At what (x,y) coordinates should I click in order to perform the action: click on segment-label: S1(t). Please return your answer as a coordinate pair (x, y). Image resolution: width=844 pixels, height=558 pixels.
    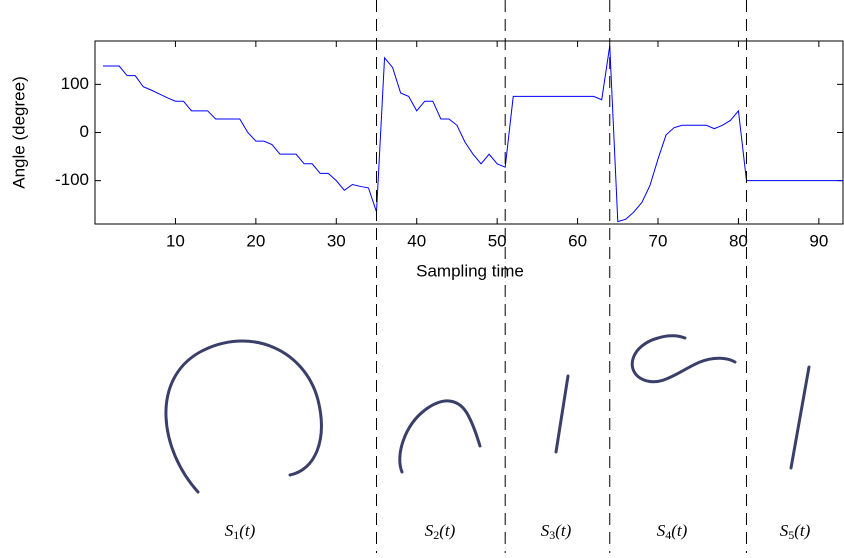
    Looking at the image, I should click on (240, 531).